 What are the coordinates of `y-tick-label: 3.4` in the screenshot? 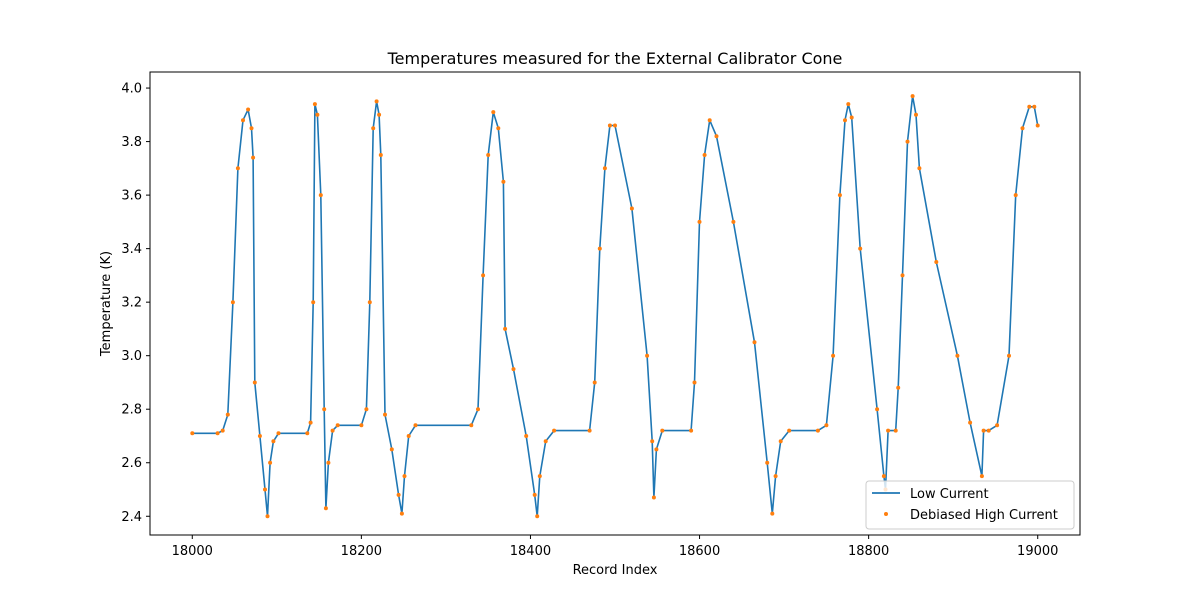 It's located at (131, 249).